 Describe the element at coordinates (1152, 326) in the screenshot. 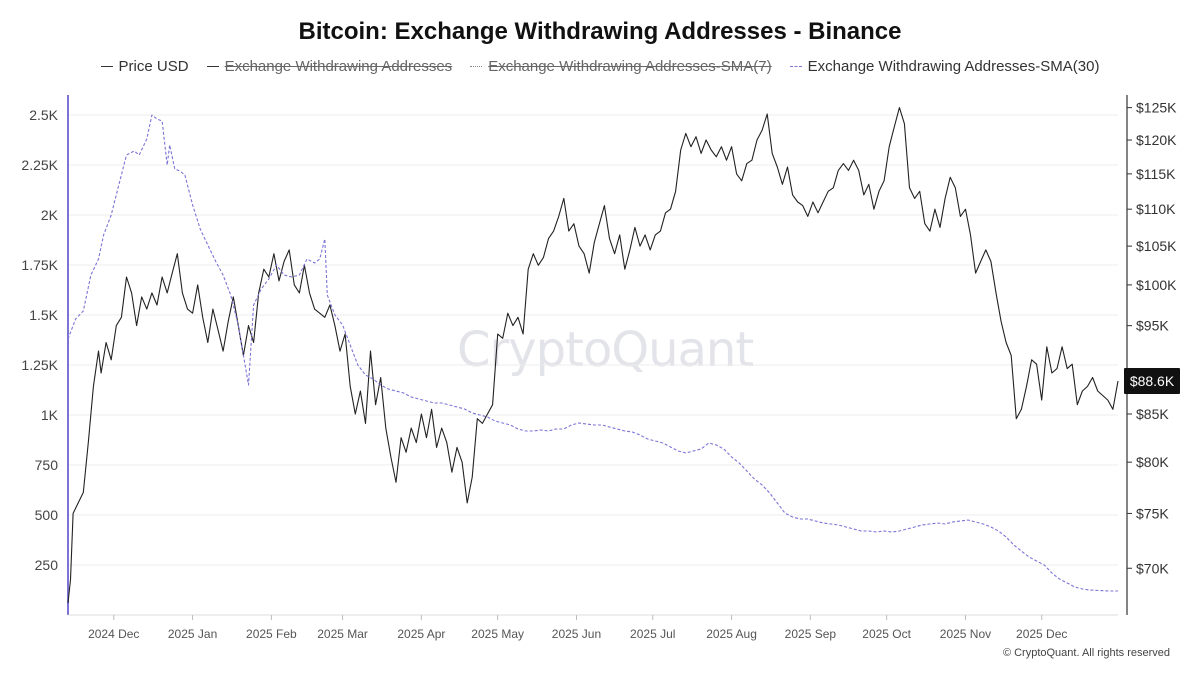

I see `y-right-tick-label: $95K` at that location.